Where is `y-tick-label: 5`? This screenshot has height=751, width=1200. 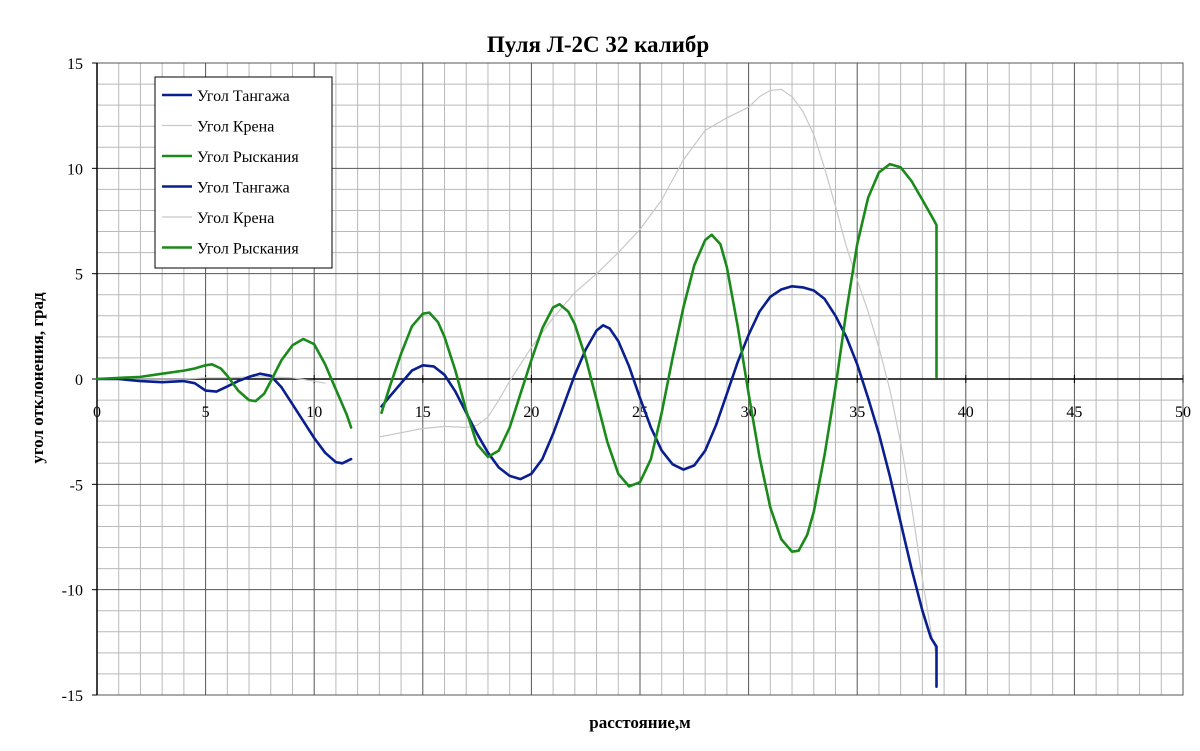 y-tick-label: 5 is located at coordinates (79, 275).